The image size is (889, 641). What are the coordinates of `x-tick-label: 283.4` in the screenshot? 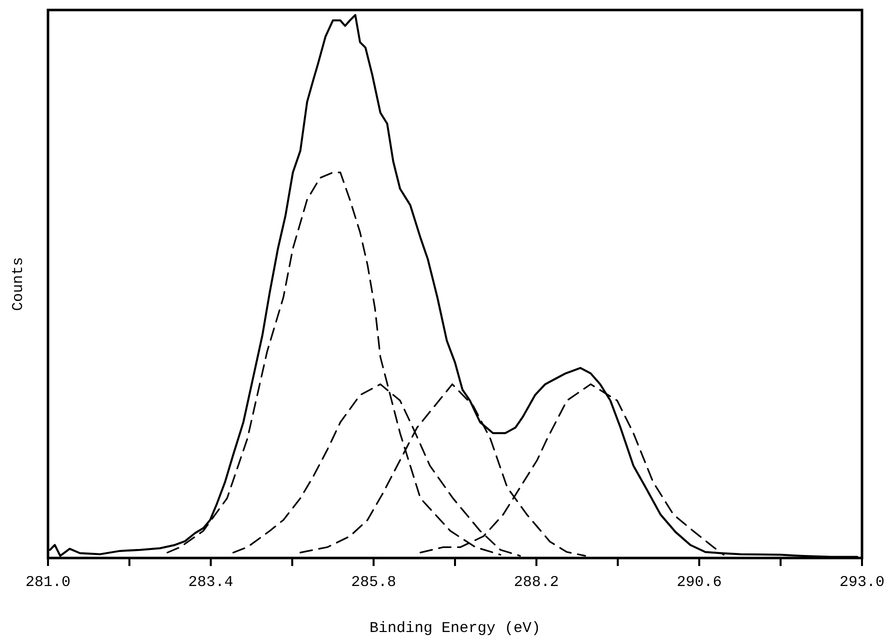 It's located at (211, 582).